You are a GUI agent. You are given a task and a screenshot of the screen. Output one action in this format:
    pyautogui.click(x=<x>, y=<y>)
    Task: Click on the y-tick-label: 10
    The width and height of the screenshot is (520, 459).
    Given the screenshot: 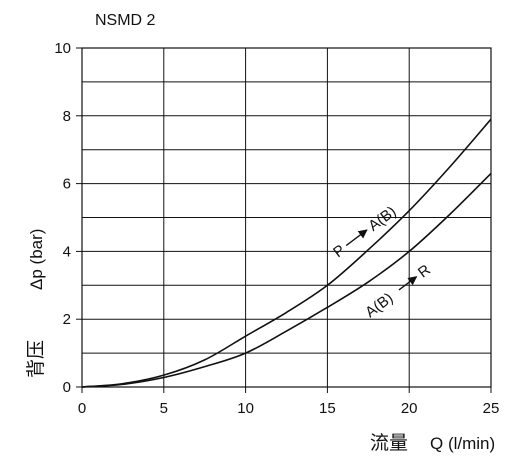 What is the action you would take?
    pyautogui.click(x=62, y=48)
    